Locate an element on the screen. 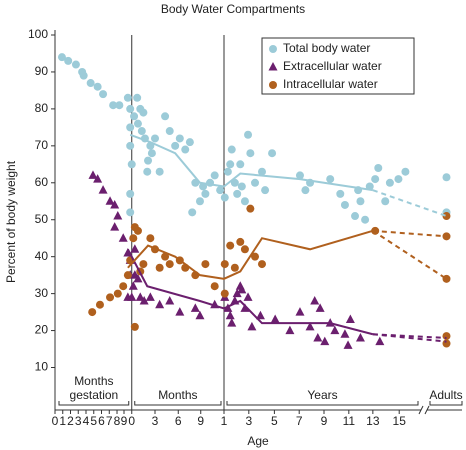  y-tick-label: 100 is located at coordinates (38, 34).